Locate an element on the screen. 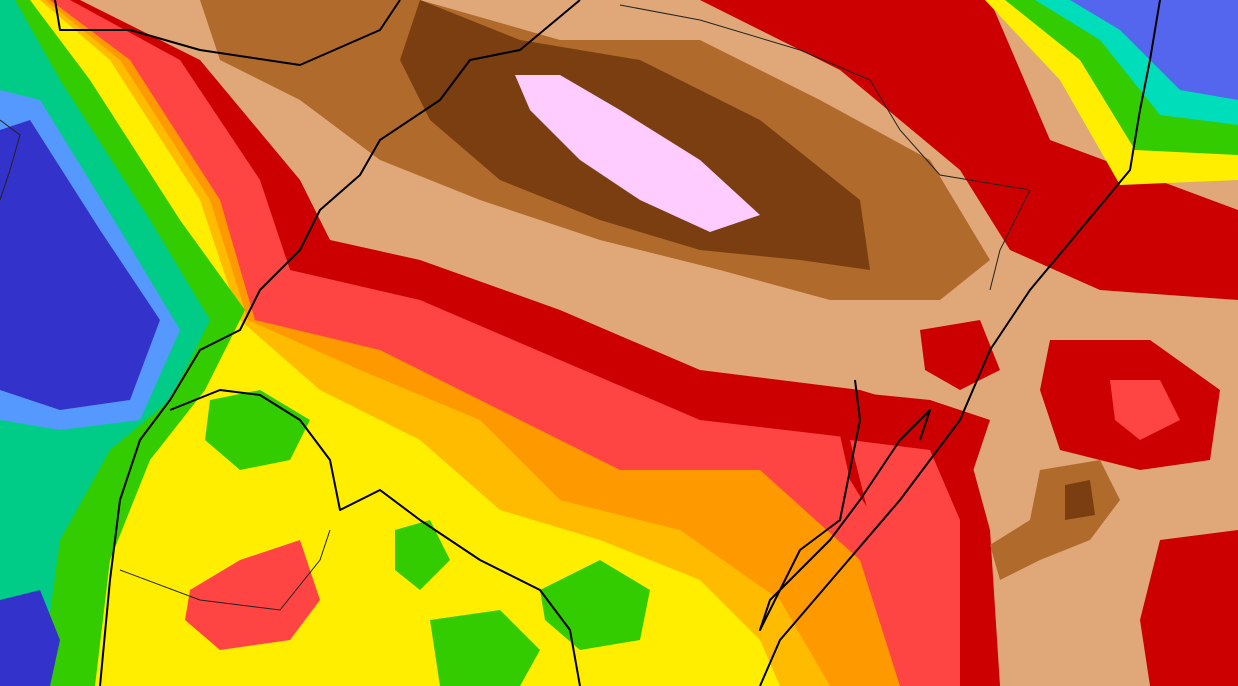  blue-zone-sw is located at coordinates (30, 638).